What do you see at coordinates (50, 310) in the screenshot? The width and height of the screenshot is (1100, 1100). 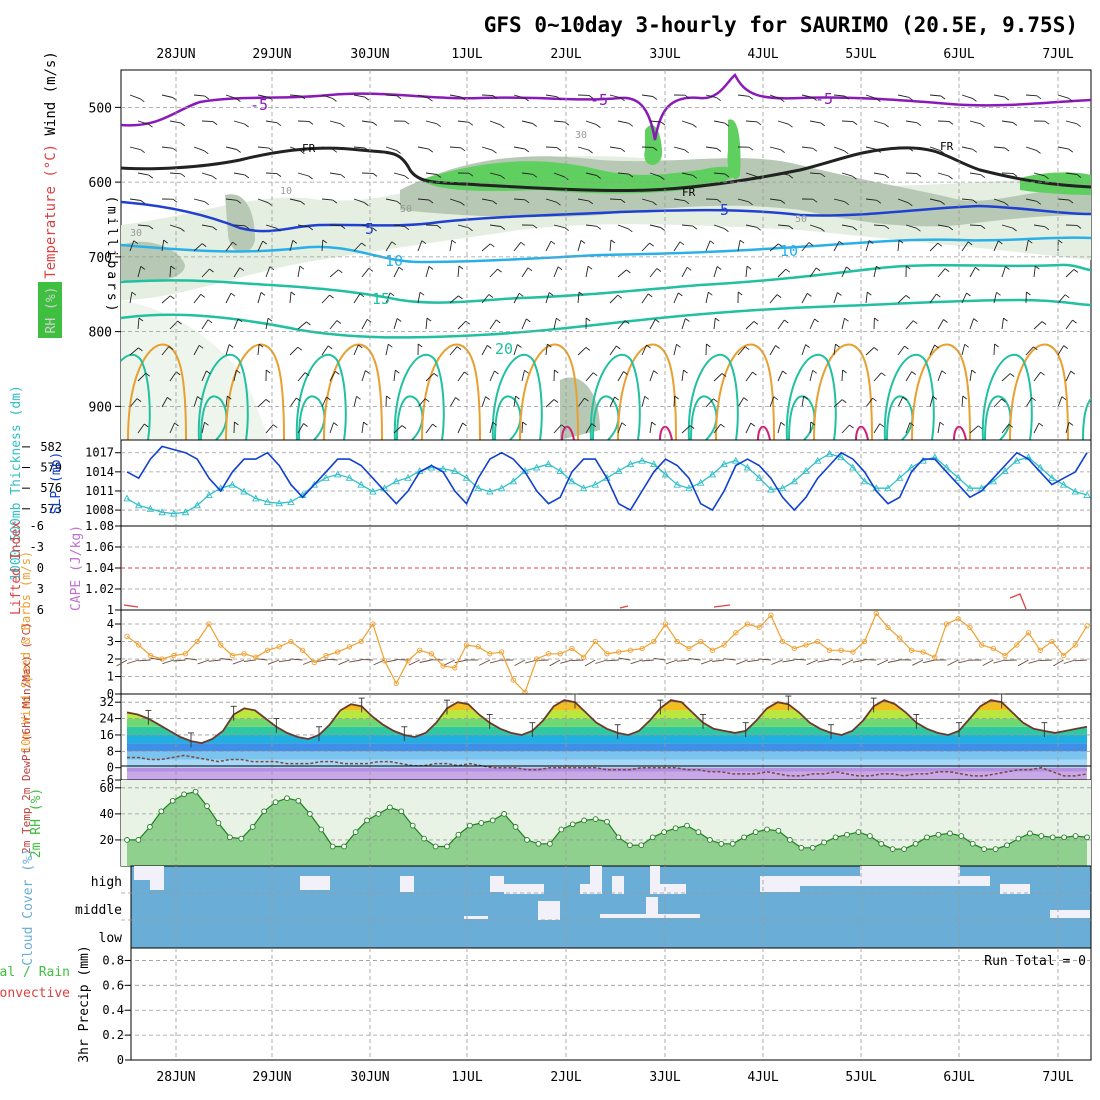 I see `rh-legend-swatch` at bounding box center [50, 310].